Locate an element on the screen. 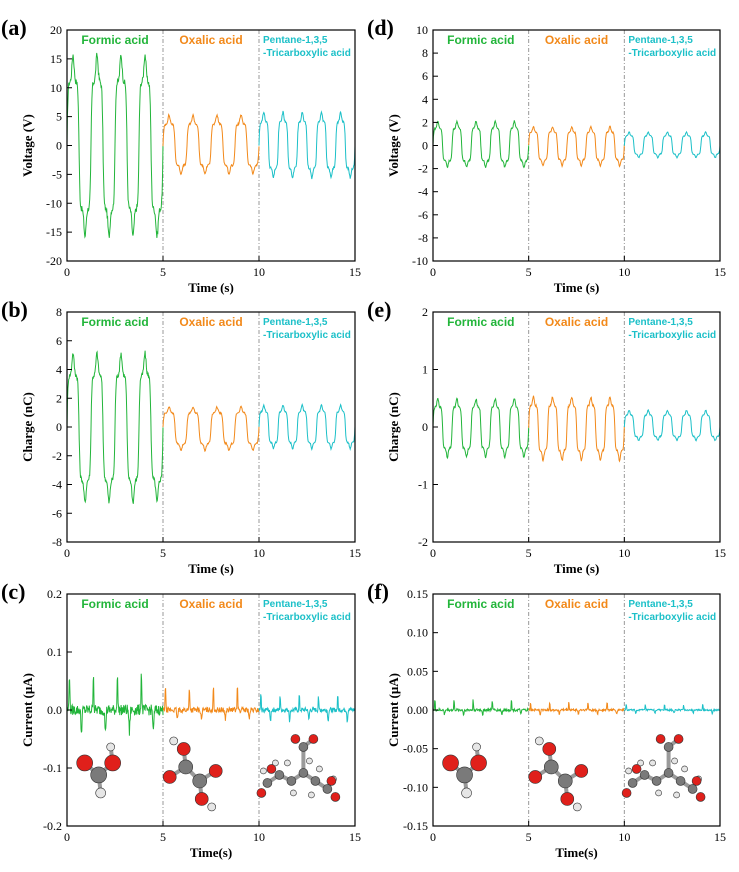 This screenshot has width=739, height=872. y-tick-label: -1 is located at coordinates (423, 485).